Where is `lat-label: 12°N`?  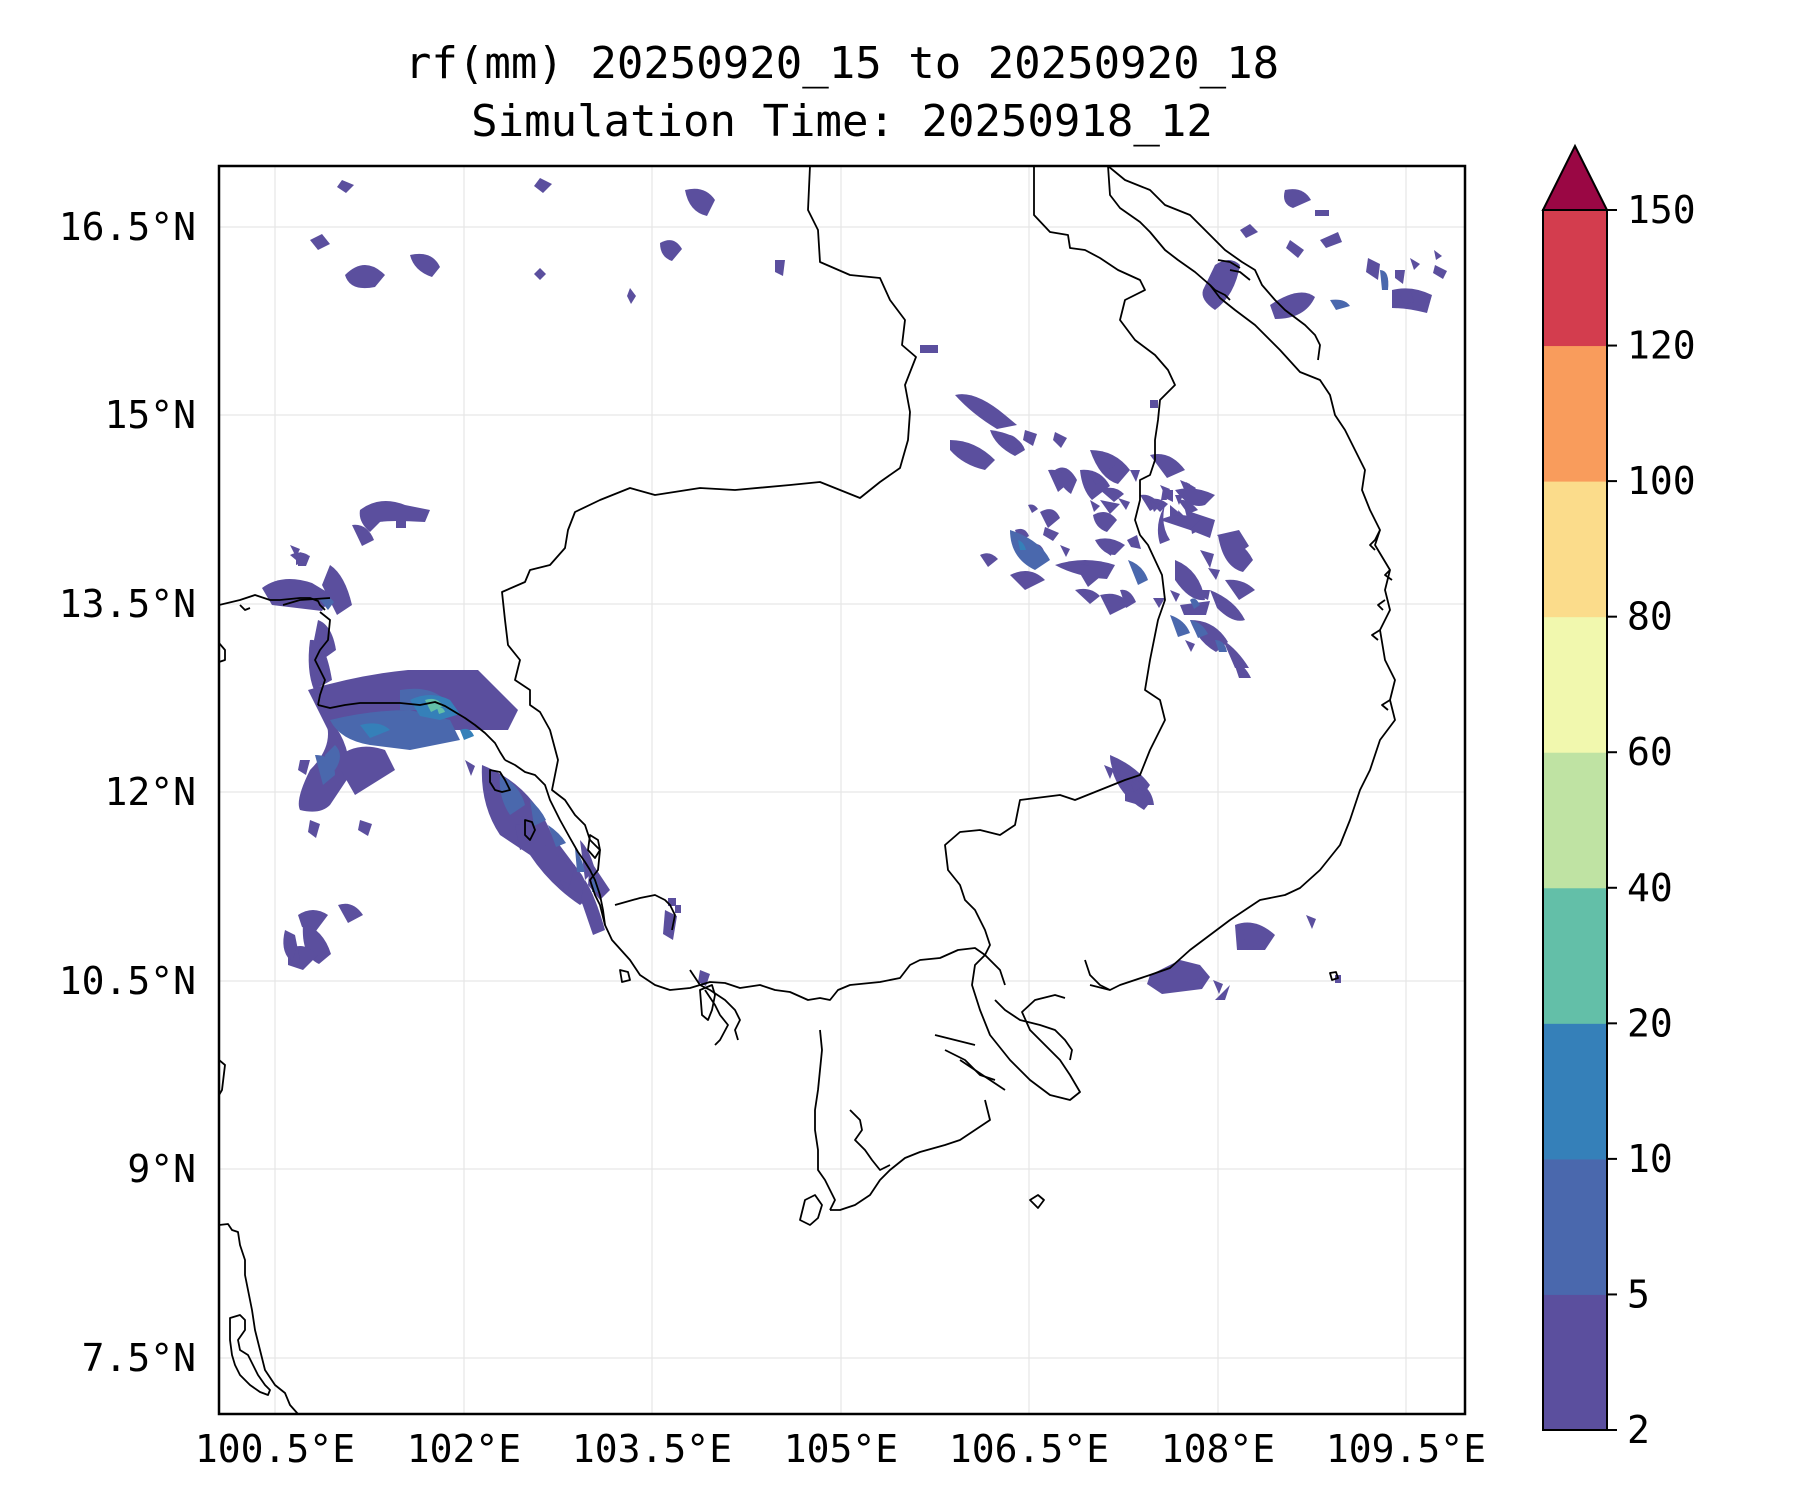 lat-label: 12°N is located at coordinates (150, 792).